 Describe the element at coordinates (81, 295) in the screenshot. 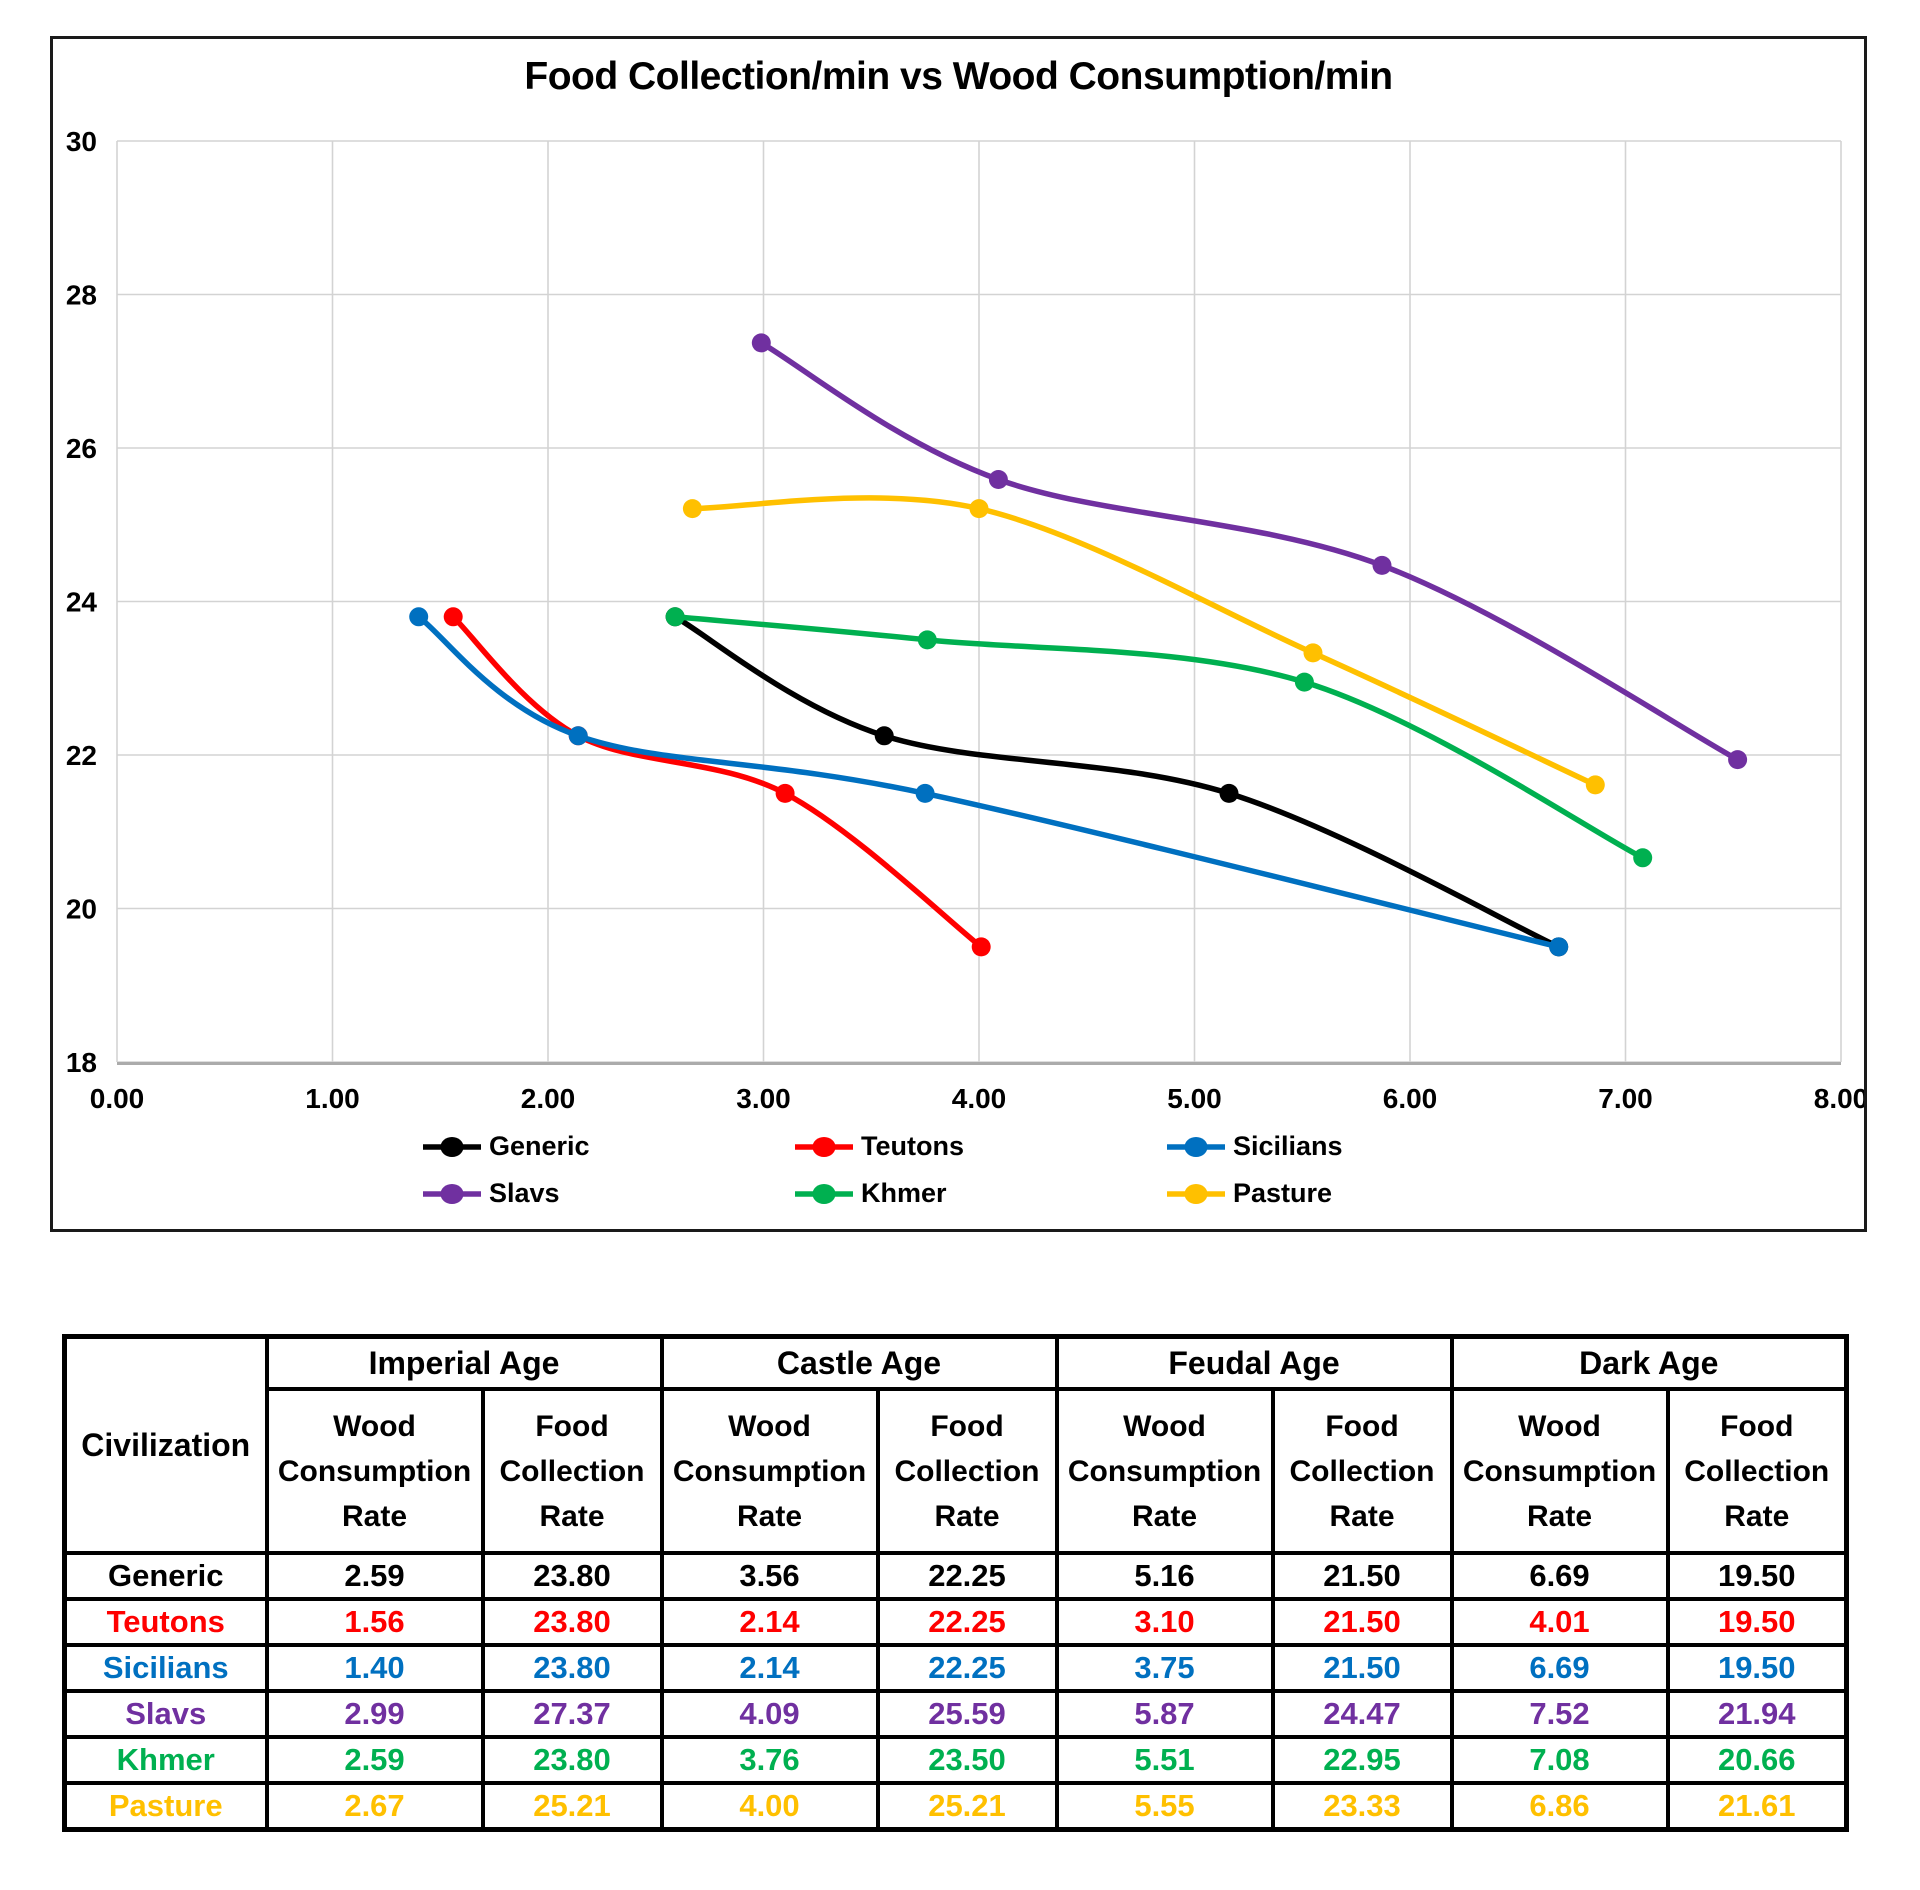

I see `svg-text: 28` at that location.